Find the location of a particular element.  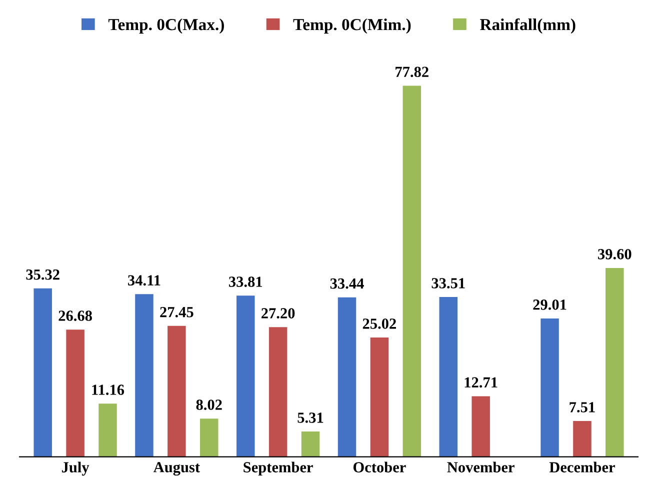

x-tick-label: August is located at coordinates (176, 469).